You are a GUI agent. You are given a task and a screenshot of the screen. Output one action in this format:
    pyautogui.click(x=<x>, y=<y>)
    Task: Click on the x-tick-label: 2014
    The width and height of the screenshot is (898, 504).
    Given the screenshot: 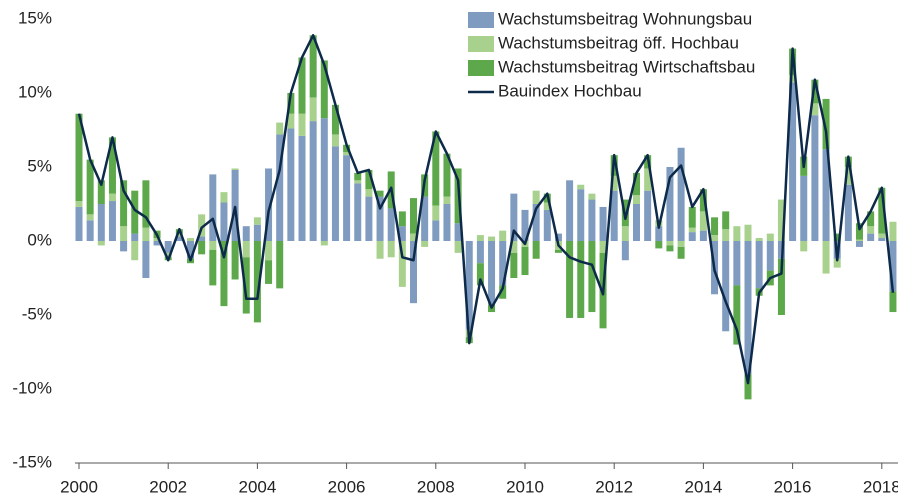 What is the action you would take?
    pyautogui.click(x=703, y=486)
    